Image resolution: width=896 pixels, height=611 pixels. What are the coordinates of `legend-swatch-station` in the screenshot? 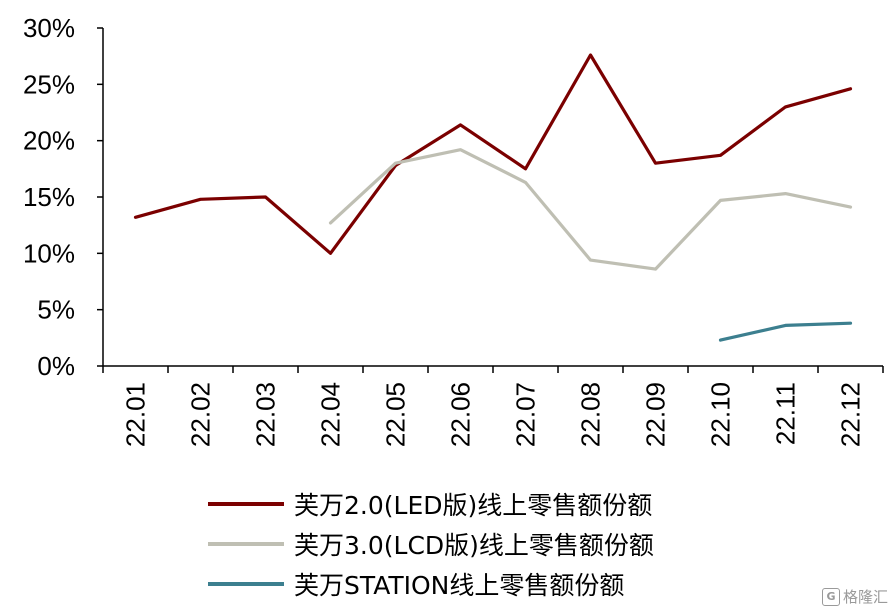 It's located at (246, 584).